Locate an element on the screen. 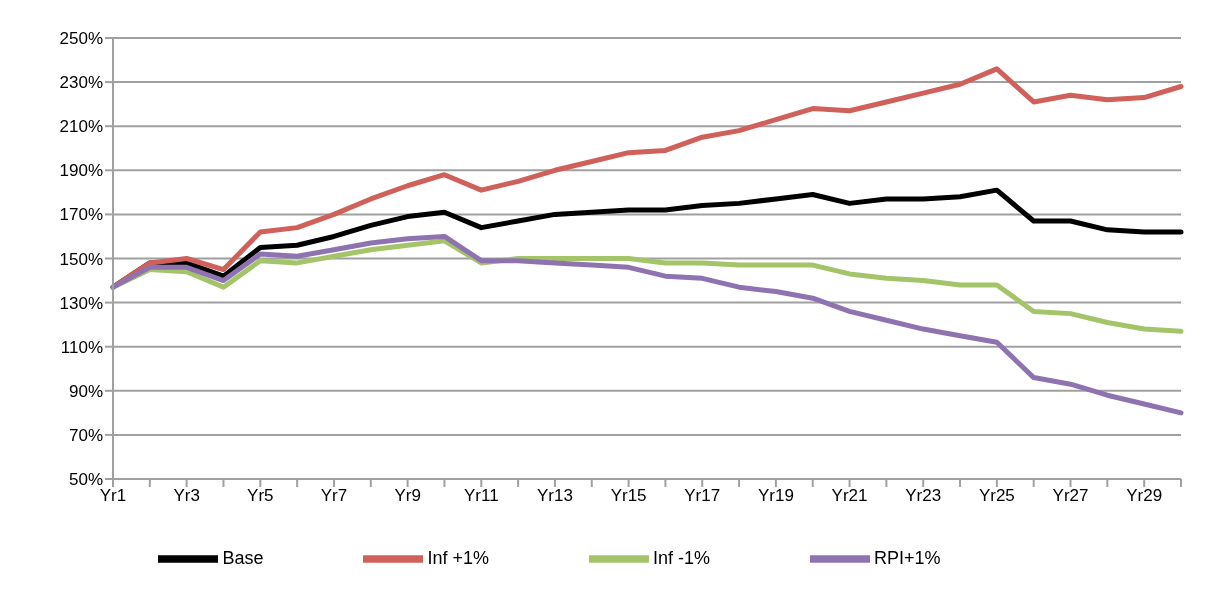  legend-label: Inf -1% is located at coordinates (682, 557).